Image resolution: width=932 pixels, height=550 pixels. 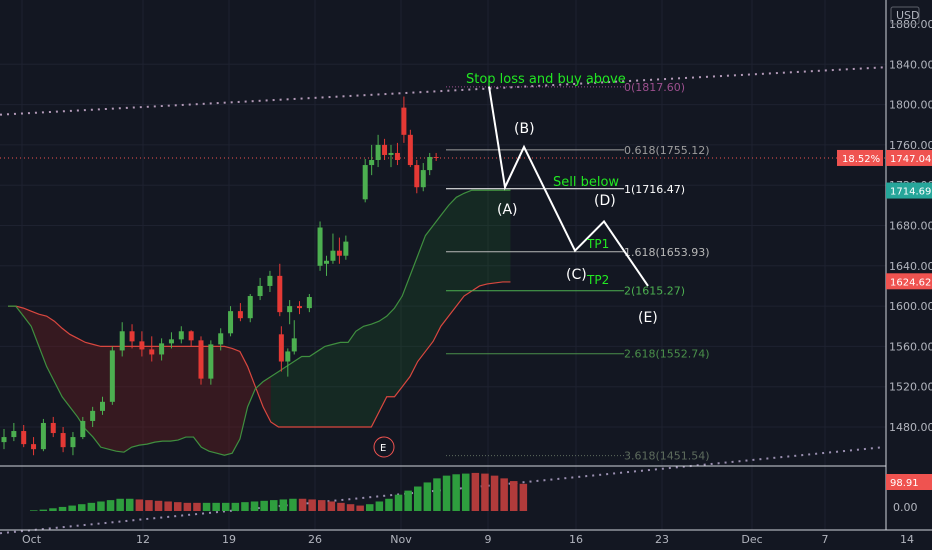 What do you see at coordinates (576, 539) in the screenshot?
I see `time-tick-label: 16` at bounding box center [576, 539].